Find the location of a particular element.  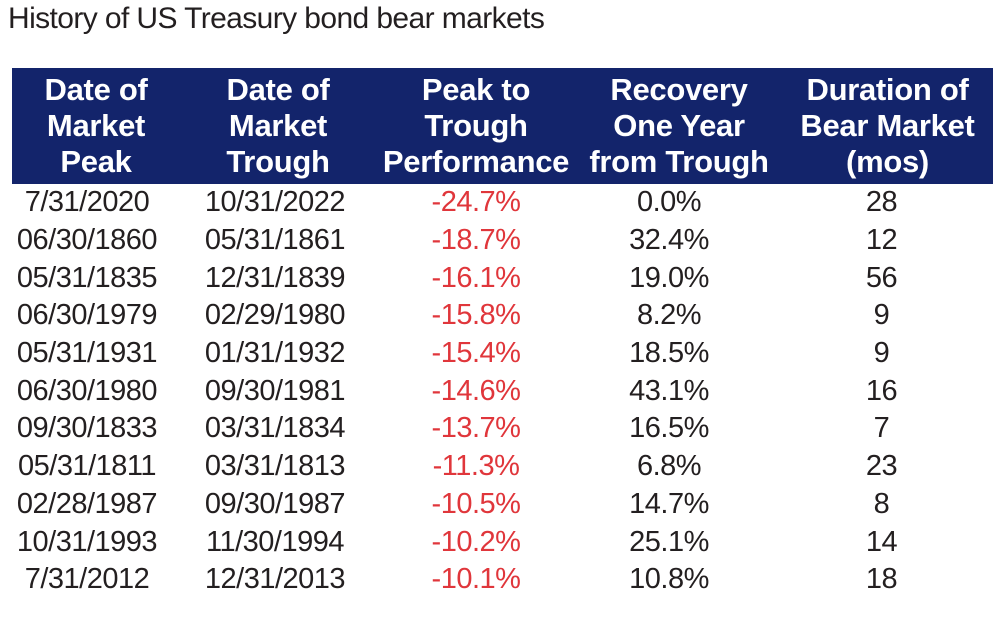

table-row: 7/31/2012 12/31/2013 -10.1% 10.8% 18 is located at coordinates (502, 580).